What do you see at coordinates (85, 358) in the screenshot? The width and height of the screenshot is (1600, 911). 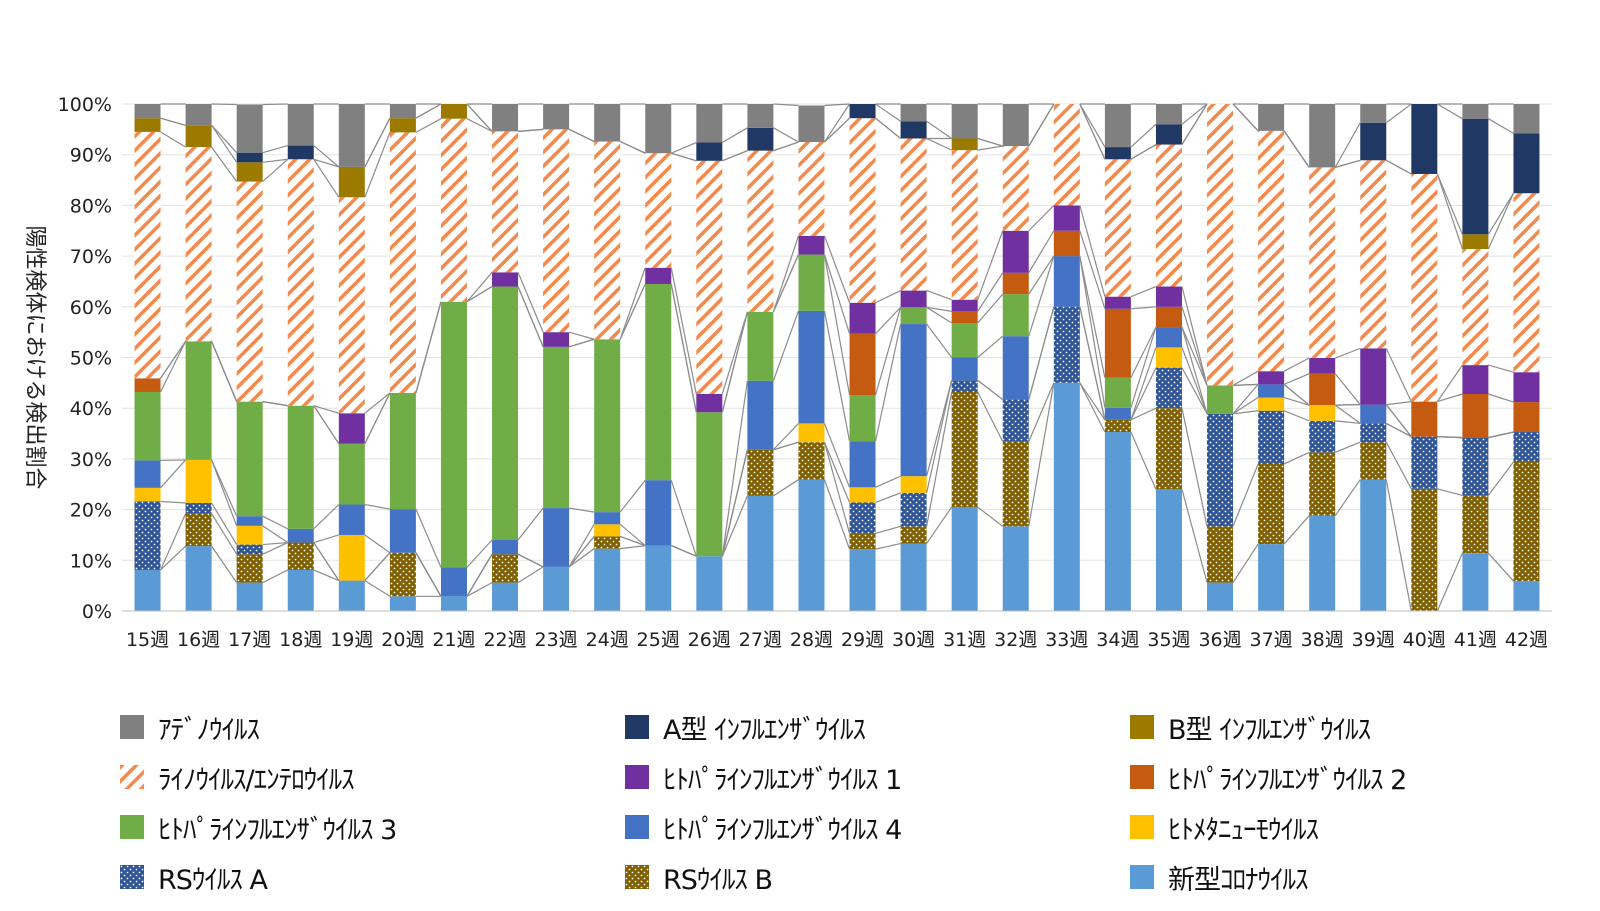 I see `y-axis: 0% 10% 20% 30% 40% 50% 60% 70% 80% 90% 100%` at bounding box center [85, 358].